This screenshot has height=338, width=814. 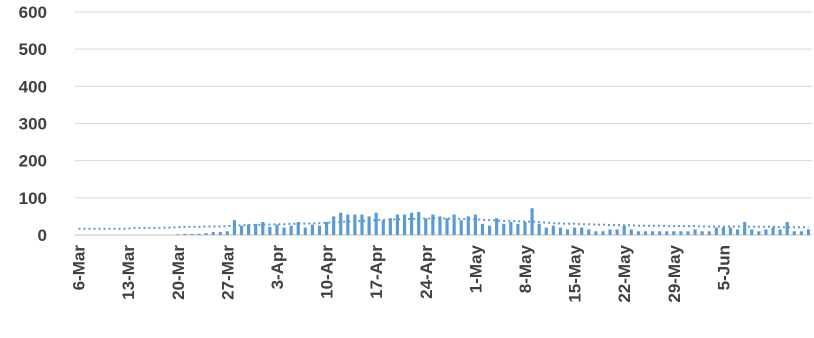 I want to click on y-tick-label: 300, so click(x=33, y=124).